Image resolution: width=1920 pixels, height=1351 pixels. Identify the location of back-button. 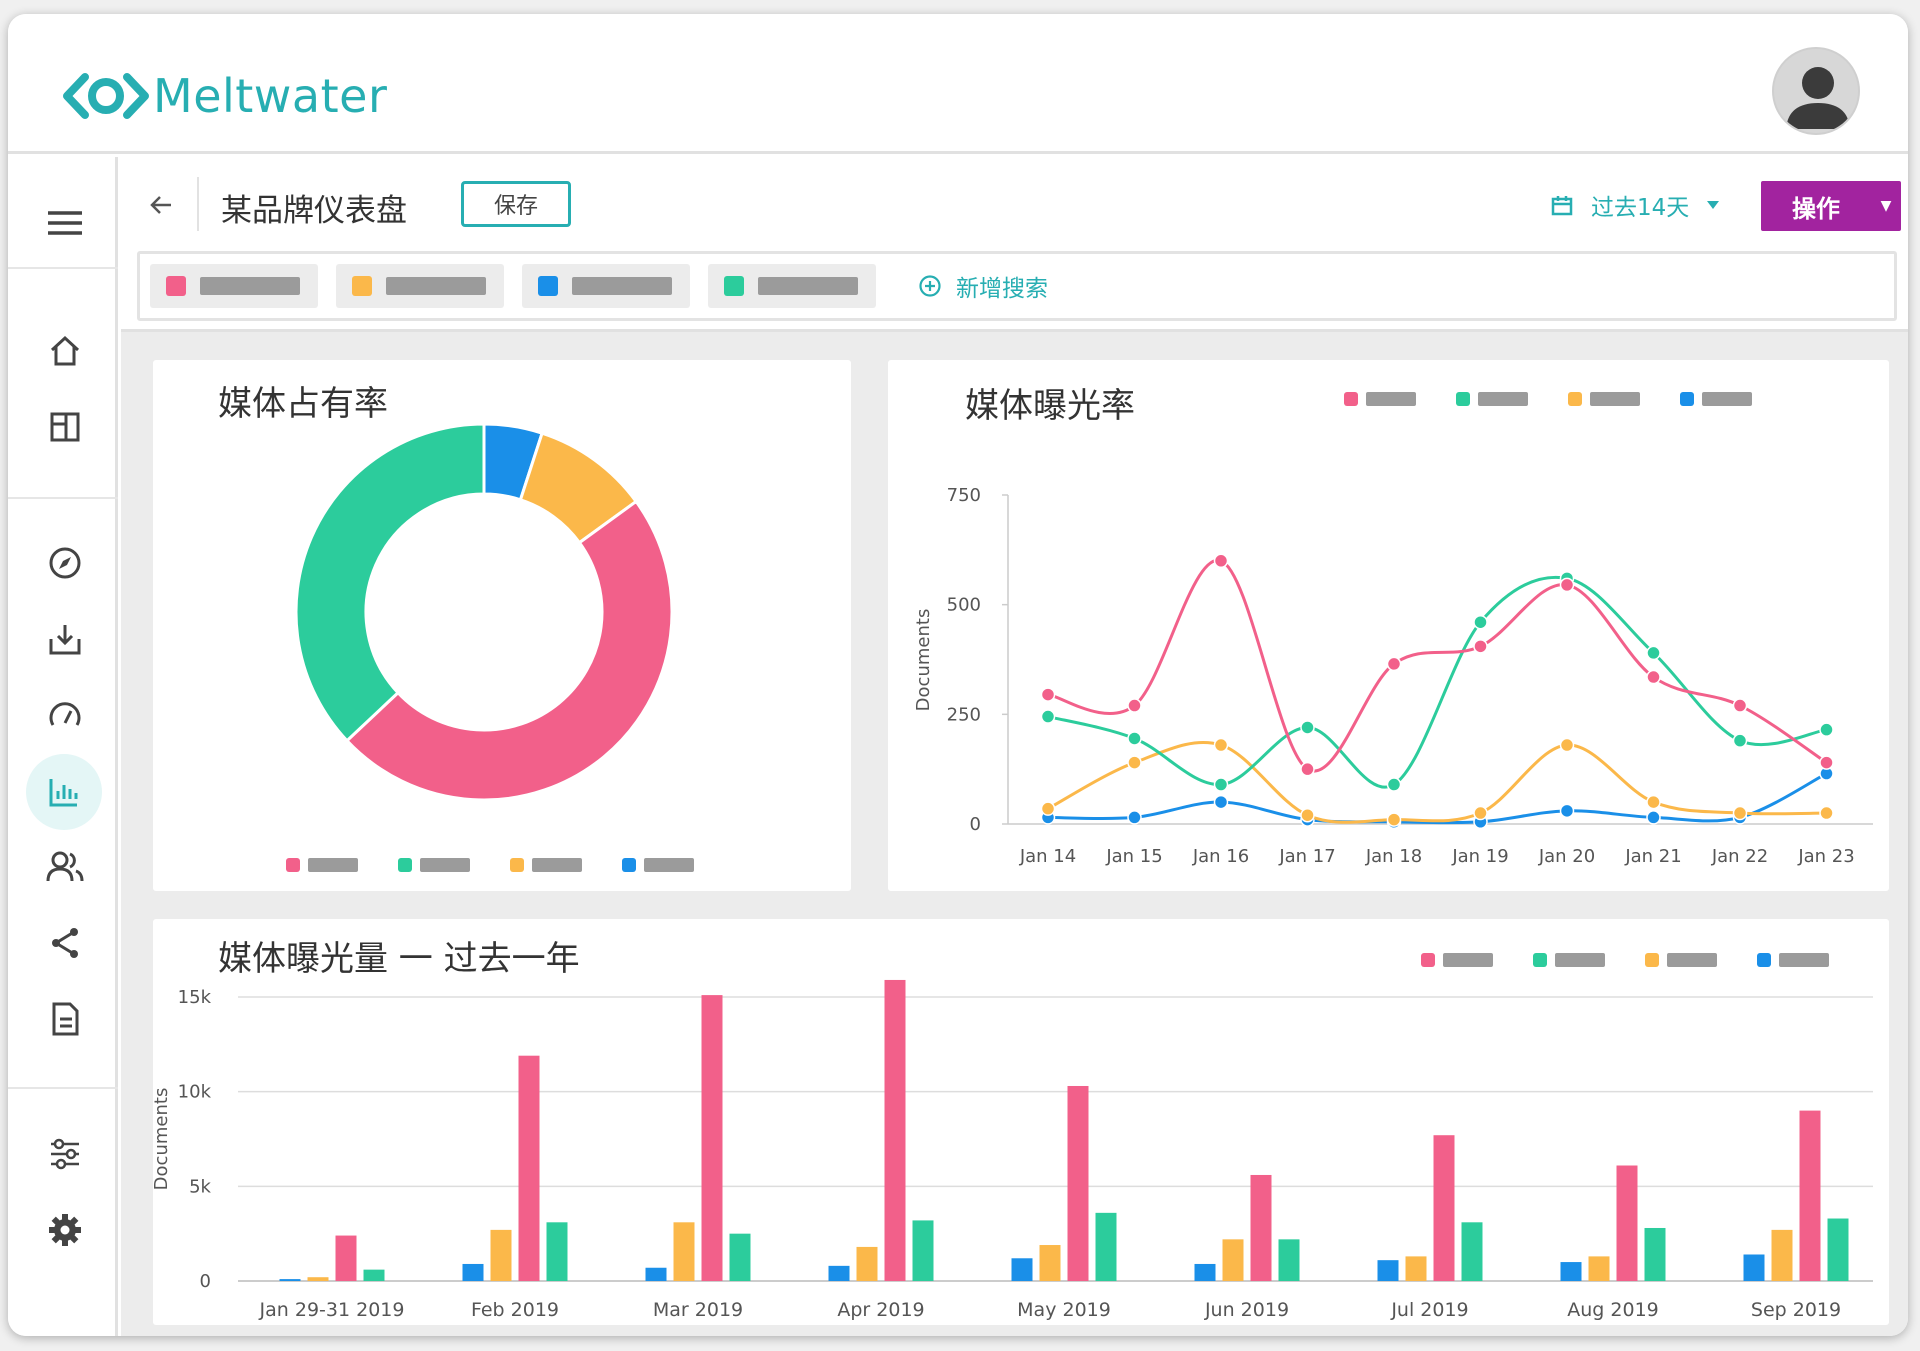
(161, 205).